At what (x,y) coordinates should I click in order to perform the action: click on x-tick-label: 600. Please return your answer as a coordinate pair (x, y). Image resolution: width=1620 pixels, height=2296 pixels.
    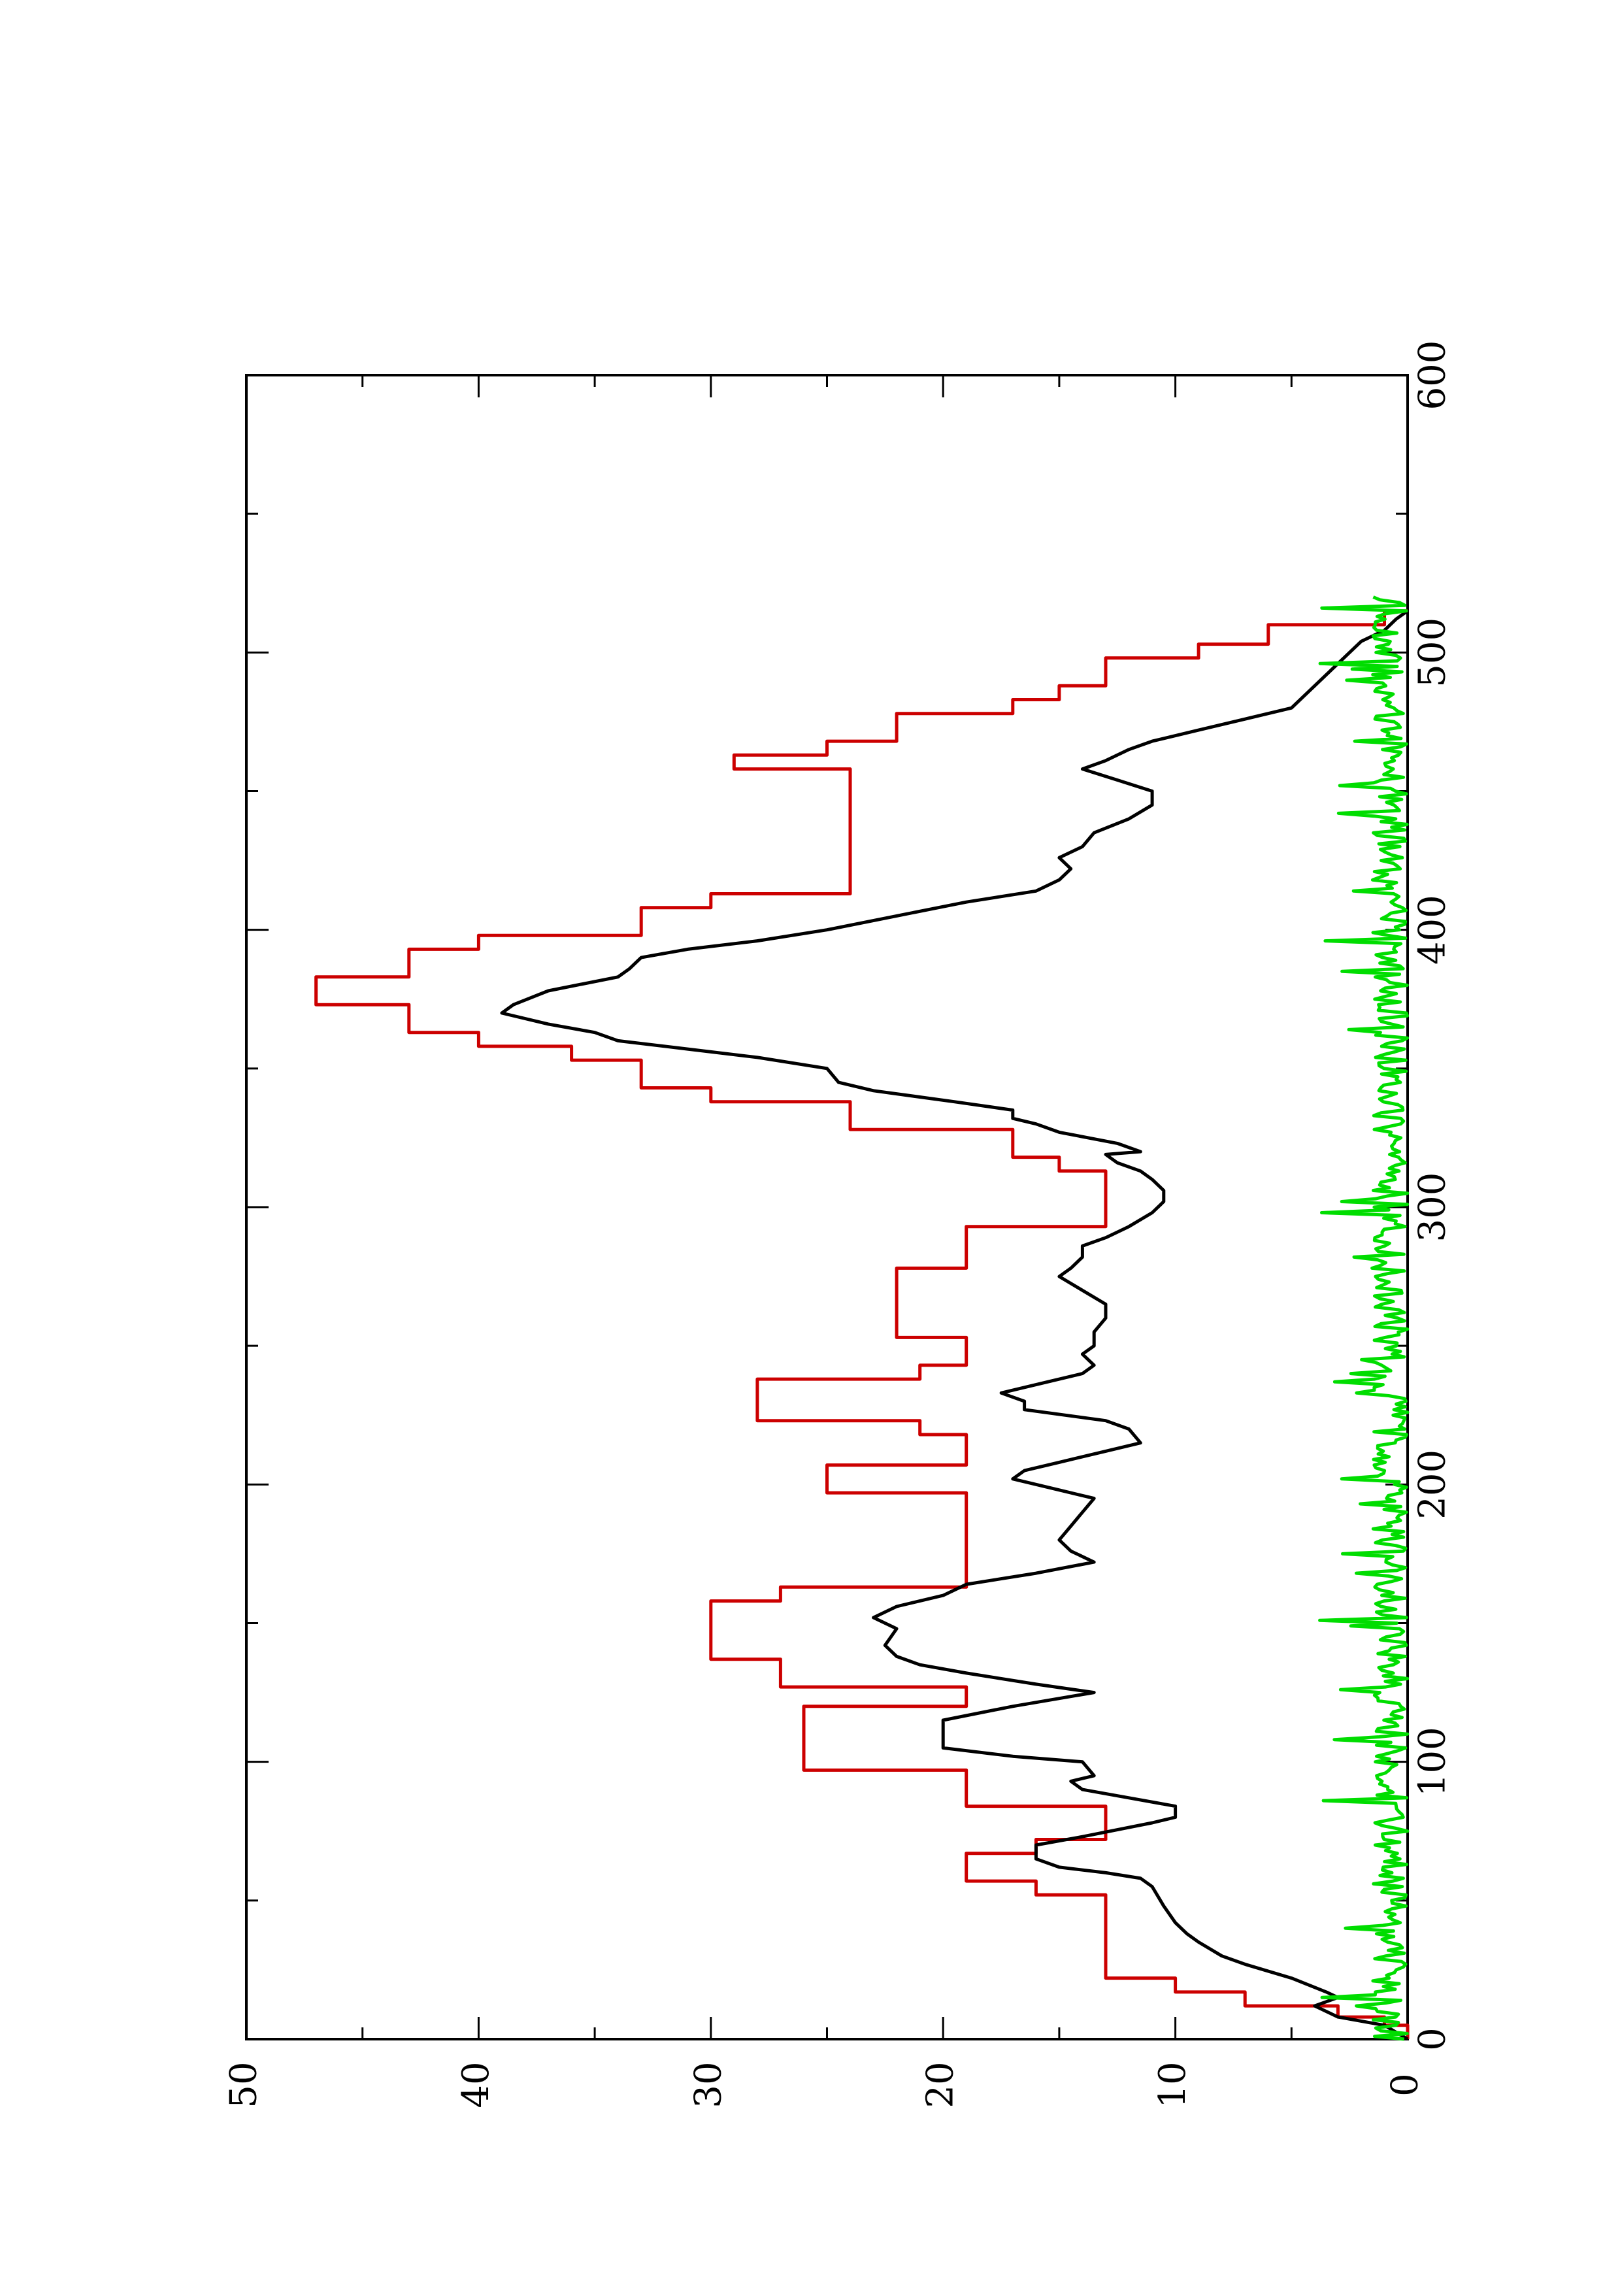
    Looking at the image, I should click on (1433, 375).